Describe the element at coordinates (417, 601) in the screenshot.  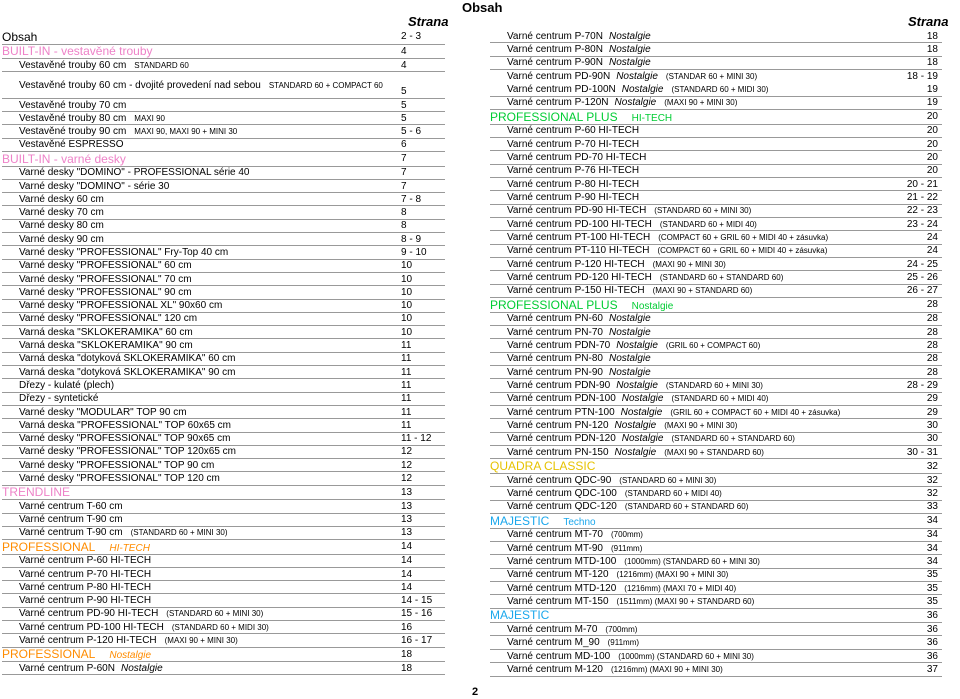
I see `toc-page-number: 14 - 15` at that location.